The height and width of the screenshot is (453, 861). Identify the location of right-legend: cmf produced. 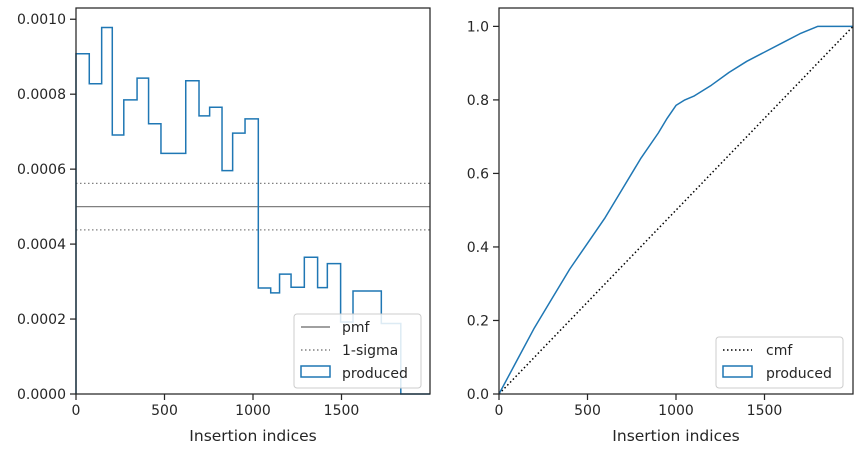
(779, 362).